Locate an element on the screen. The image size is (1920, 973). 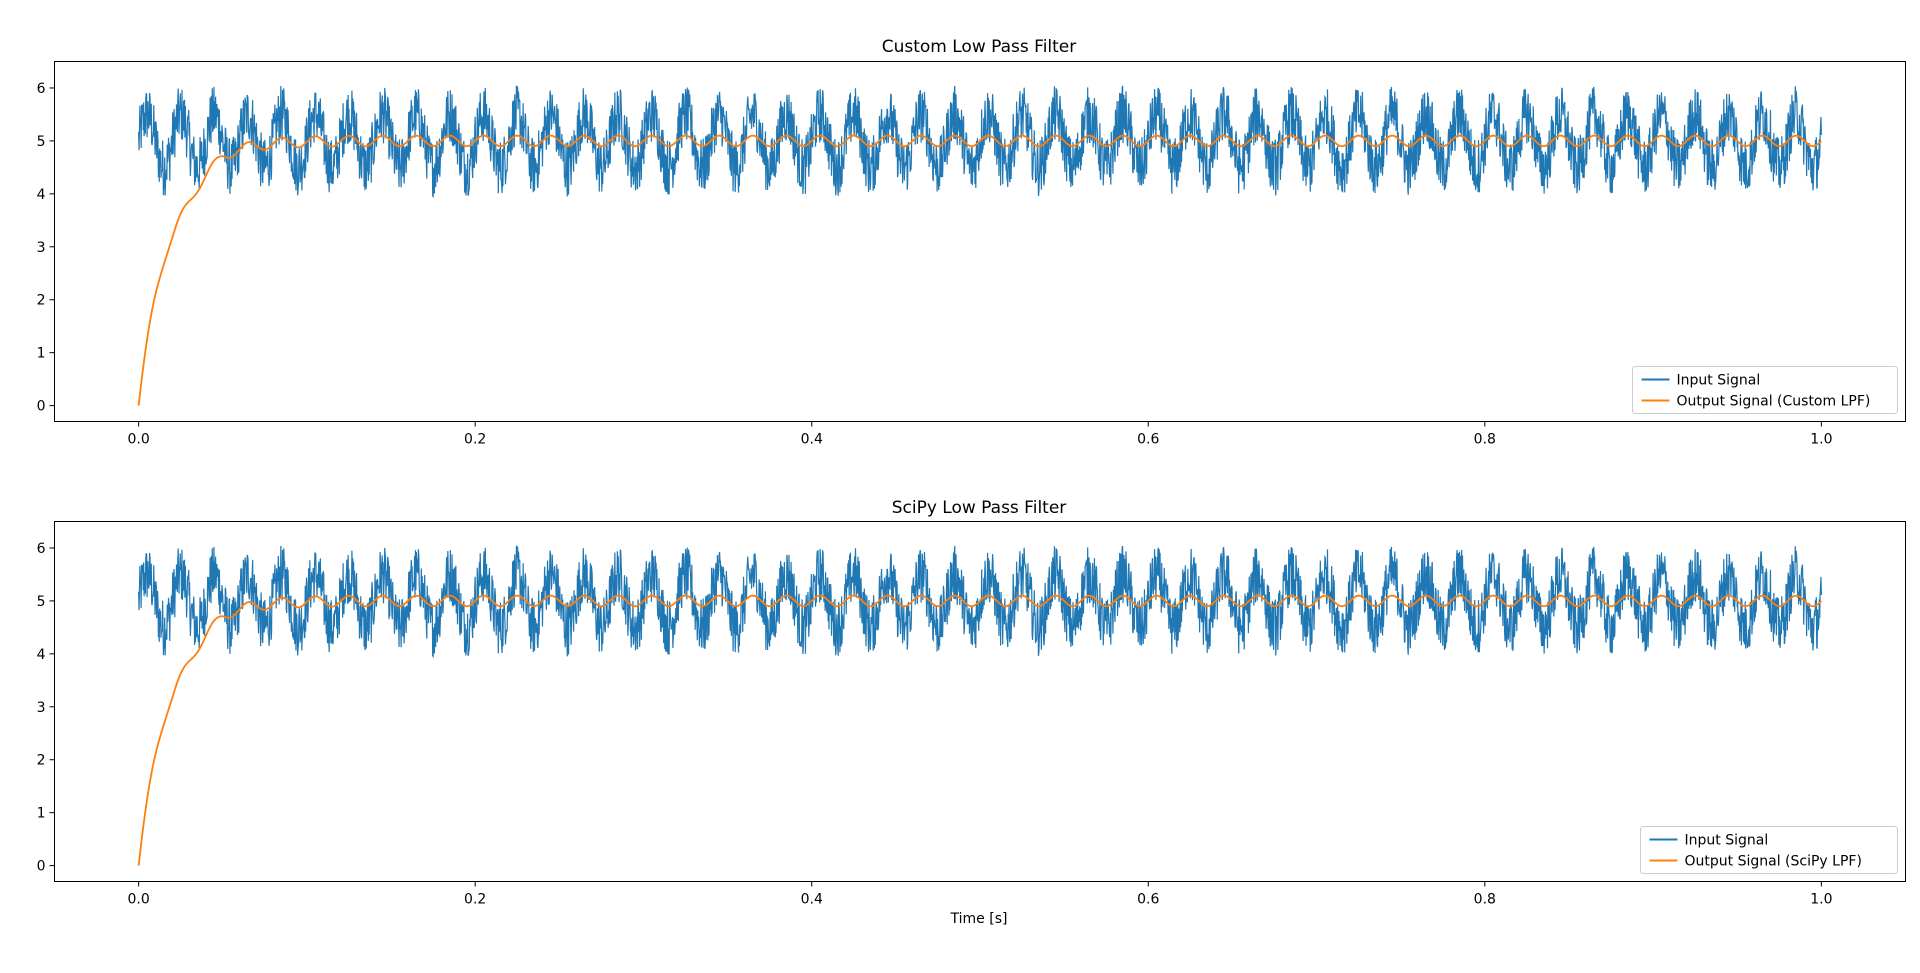
x-axis-label: Time [s] is located at coordinates (979, 919).